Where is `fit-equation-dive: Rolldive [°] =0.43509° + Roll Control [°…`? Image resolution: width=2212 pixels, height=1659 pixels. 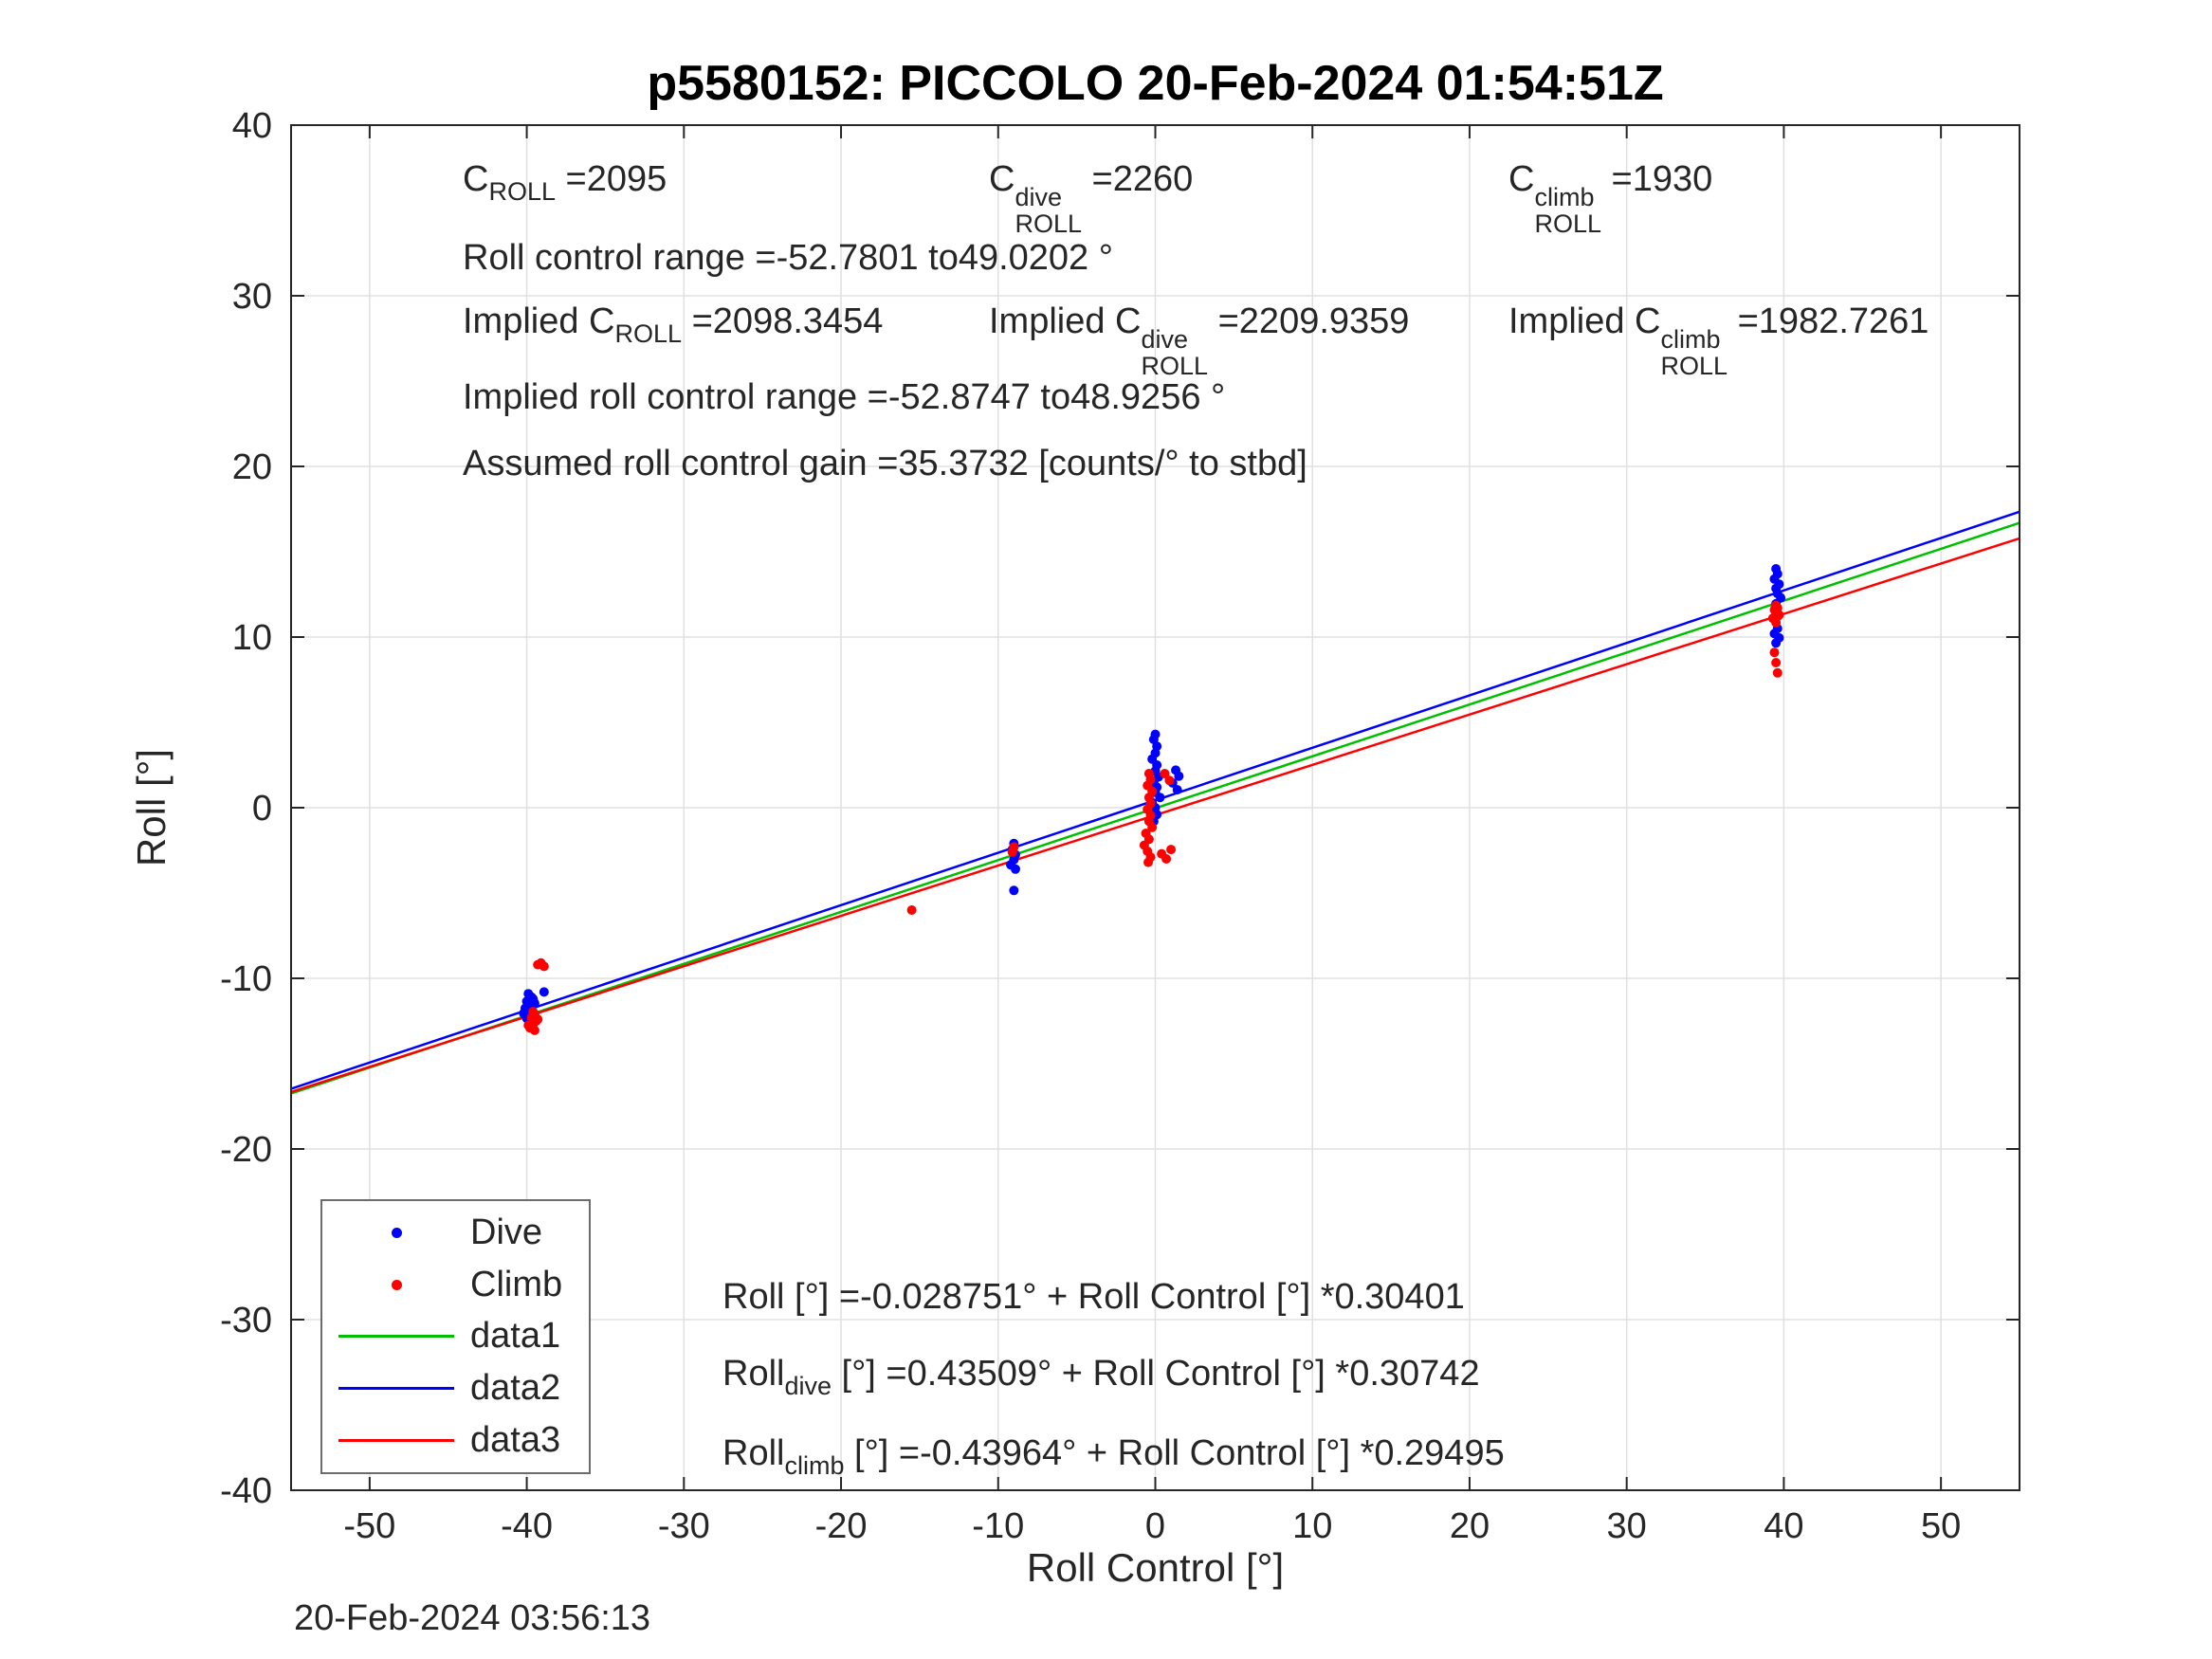 fit-equation-dive: Rolldive [°] =0.43509° + Roll Control [°… is located at coordinates (1101, 1377).